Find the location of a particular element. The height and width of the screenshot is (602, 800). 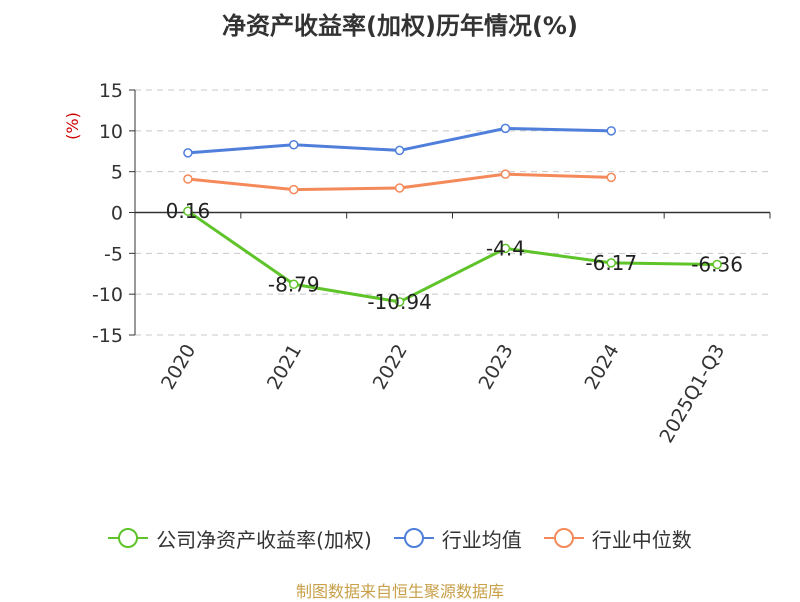

y-axis-label: (%) is located at coordinates (72, 126).